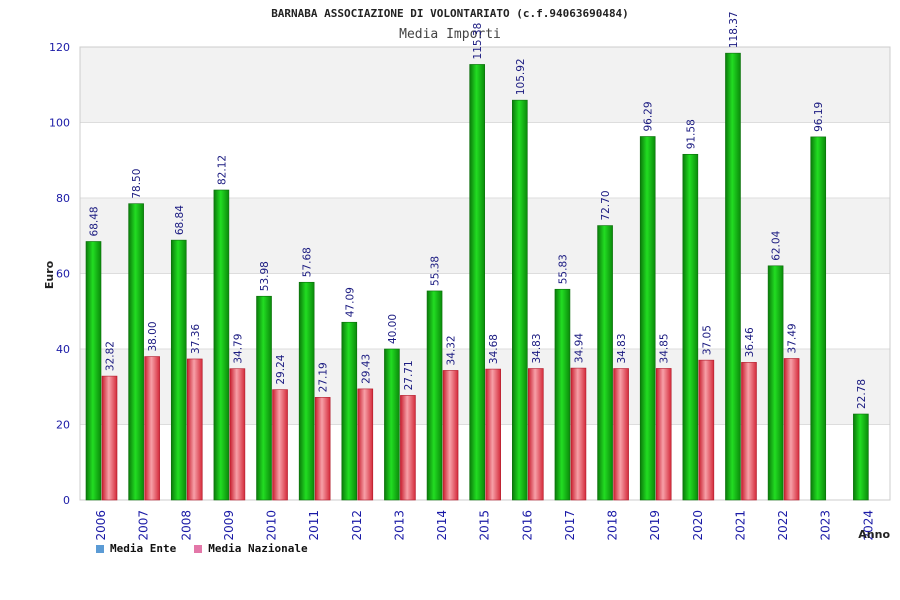  What do you see at coordinates (180, 220) in the screenshot?
I see `data-label-media-ente: 68.84` at bounding box center [180, 220].